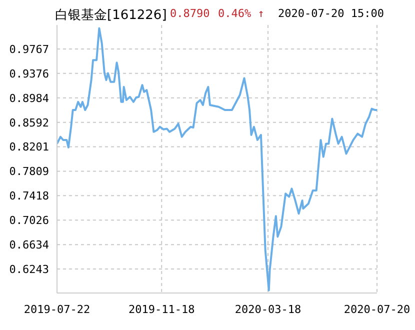 This screenshot has height=330, width=415. What do you see at coordinates (377, 309) in the screenshot?
I see `x-tick-label: 2020-07-20` at bounding box center [377, 309].